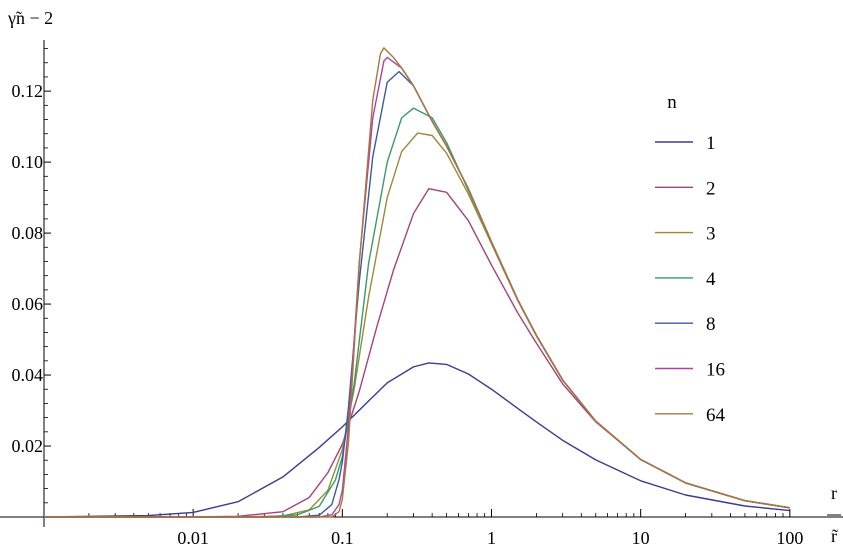  I want to click on y-tick-label: 0.04, so click(28, 375).